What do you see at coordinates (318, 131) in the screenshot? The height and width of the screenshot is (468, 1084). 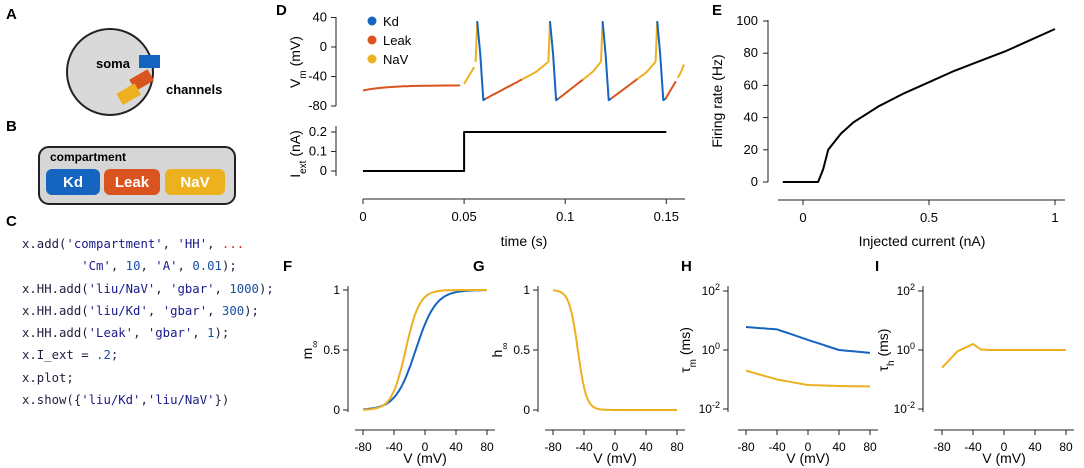 I see `current-y-tick-label: 0.2` at bounding box center [318, 131].